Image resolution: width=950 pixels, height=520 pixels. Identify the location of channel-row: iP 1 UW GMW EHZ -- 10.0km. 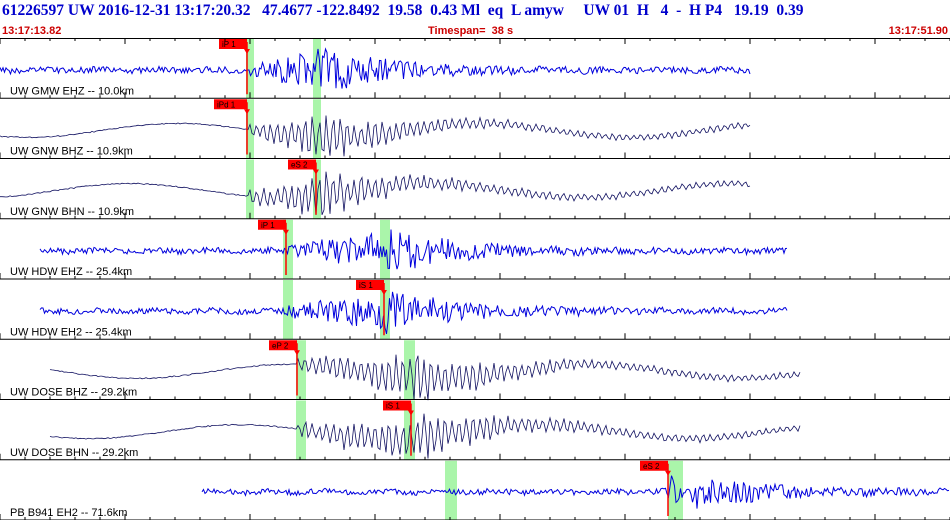
(475, 69).